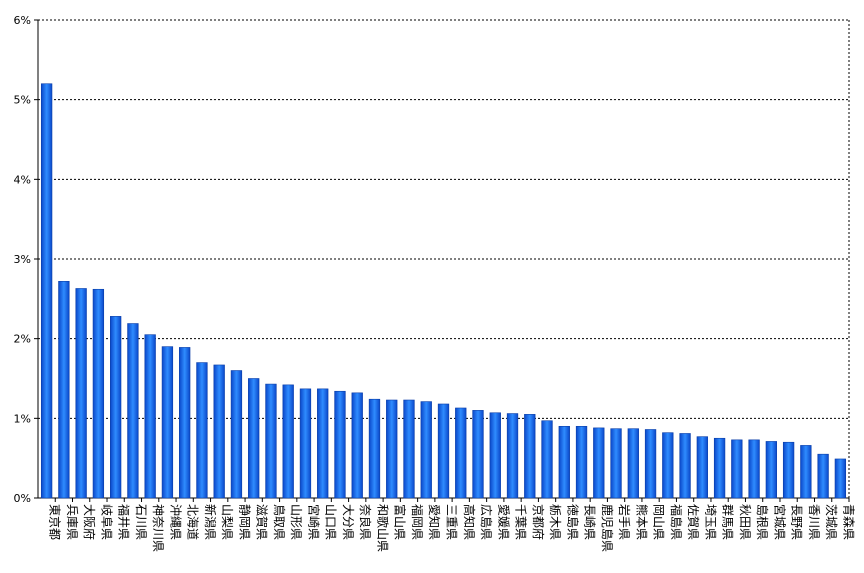  I want to click on x-tick-label: 千葉県, so click(521, 522).